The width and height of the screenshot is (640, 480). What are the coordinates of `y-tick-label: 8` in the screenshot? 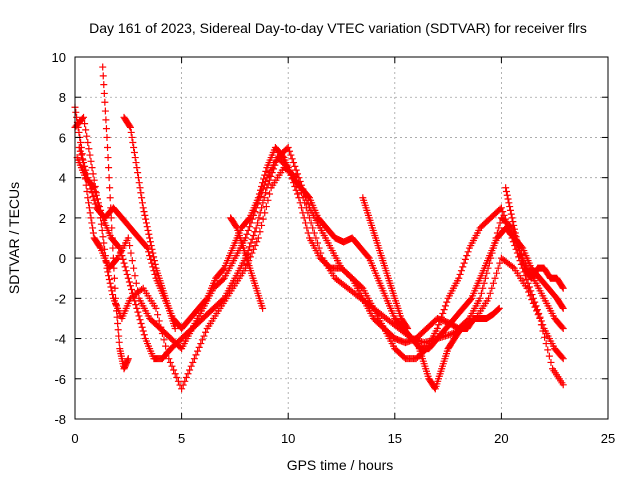 It's located at (62, 97).